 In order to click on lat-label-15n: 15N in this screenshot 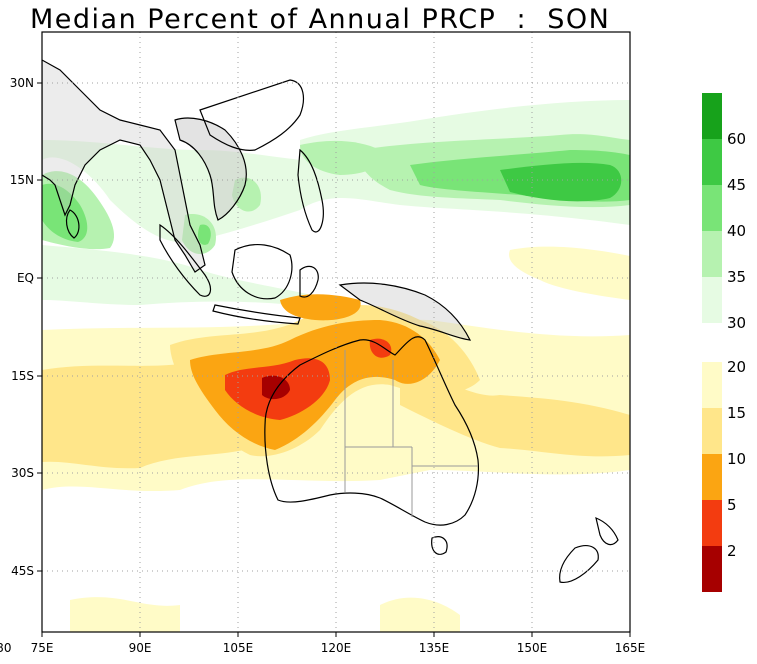, I will do `click(22, 180)`.